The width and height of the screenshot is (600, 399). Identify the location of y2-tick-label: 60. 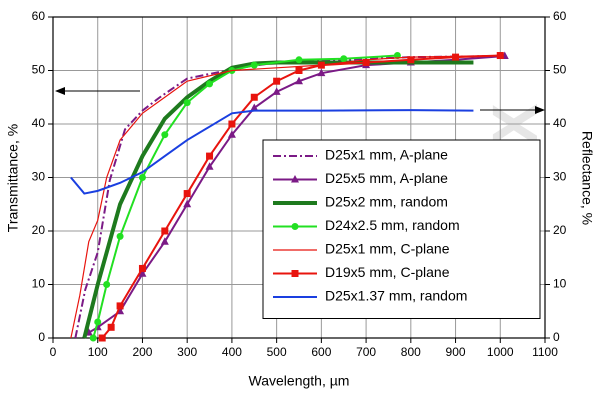
(560, 16).